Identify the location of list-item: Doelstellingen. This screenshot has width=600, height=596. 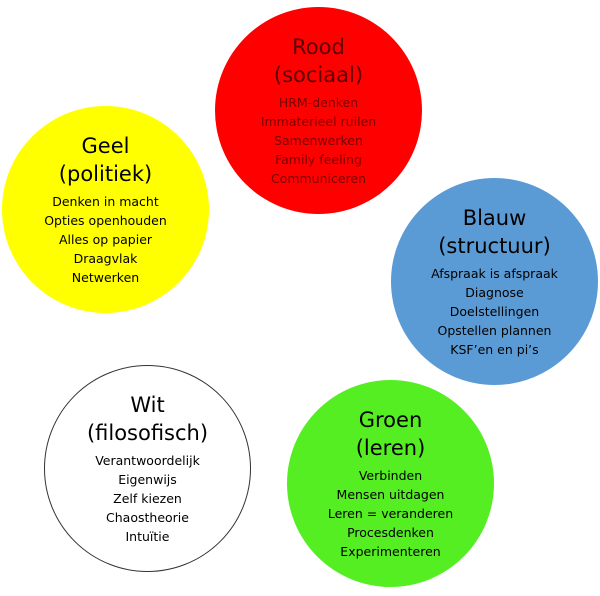
(494, 311).